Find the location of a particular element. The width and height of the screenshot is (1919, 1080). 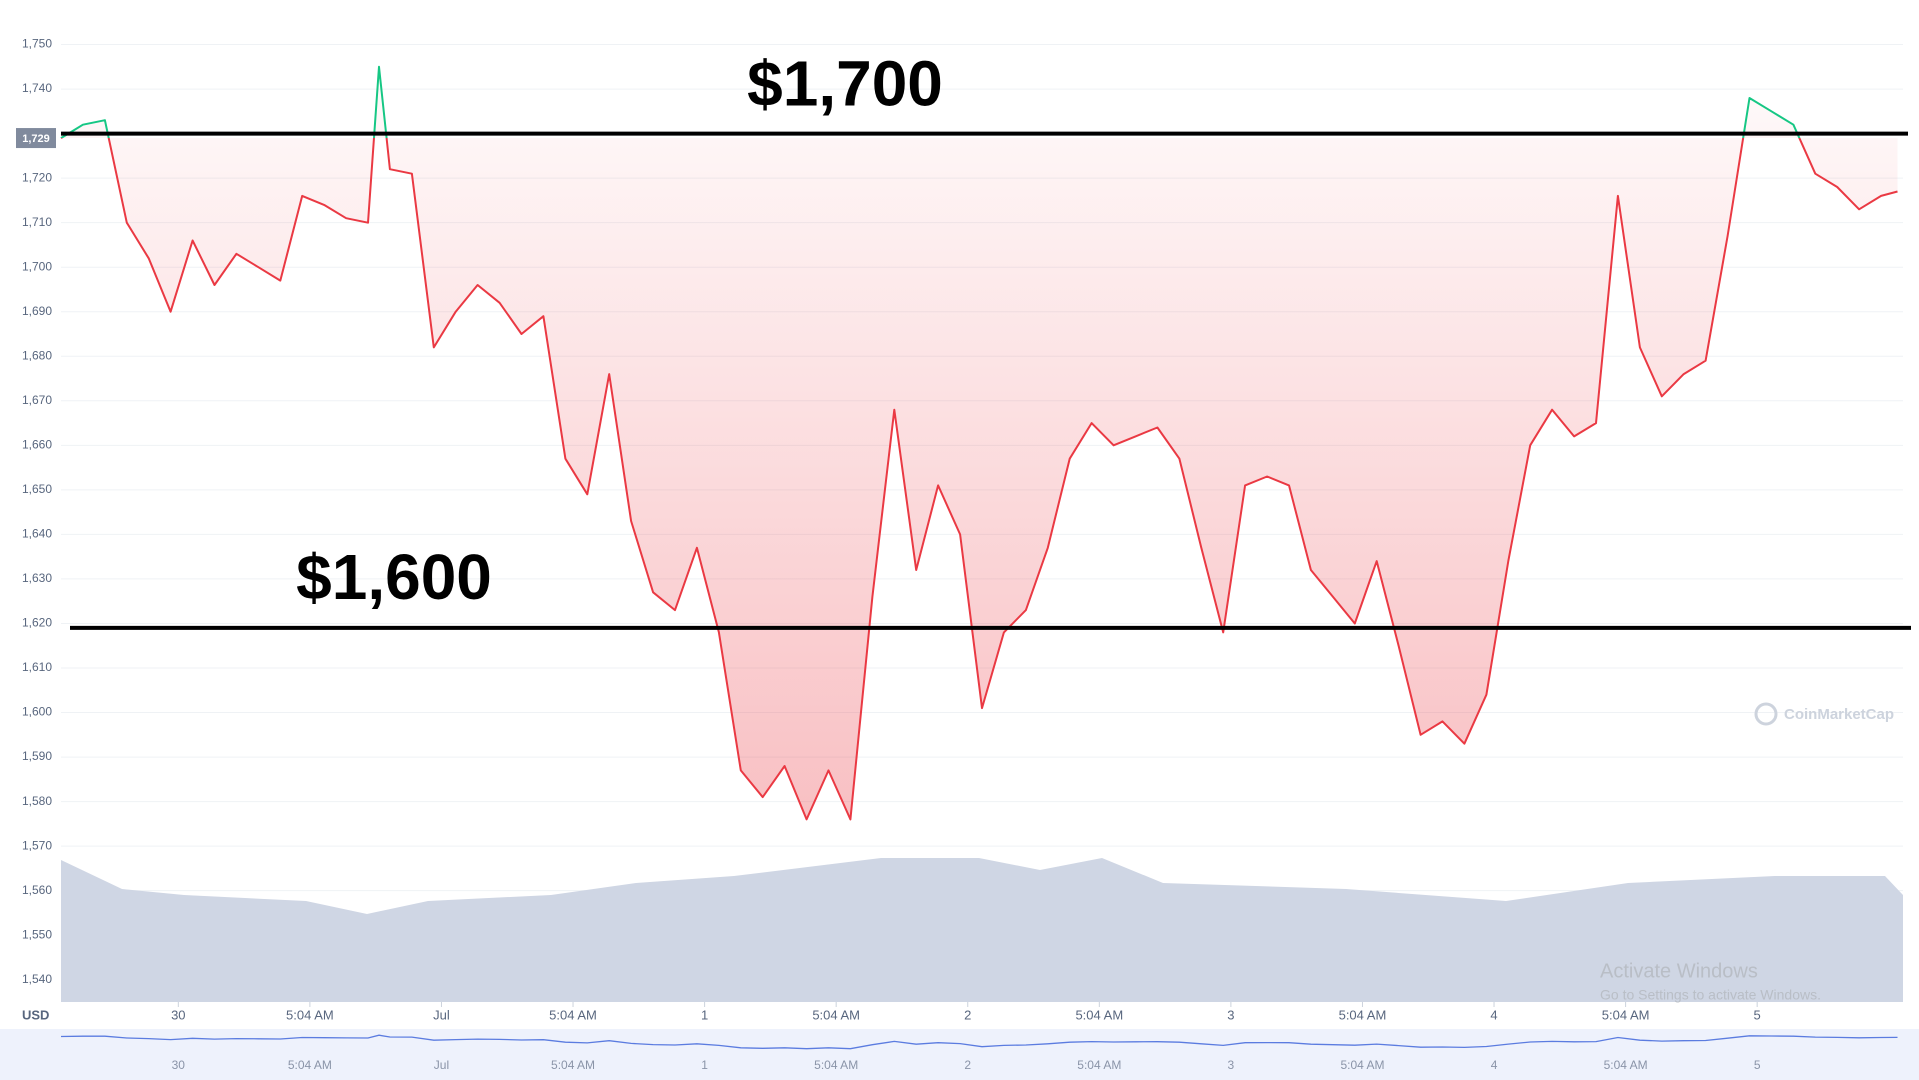

y-tick-label: 1,720 is located at coordinates (37, 177).